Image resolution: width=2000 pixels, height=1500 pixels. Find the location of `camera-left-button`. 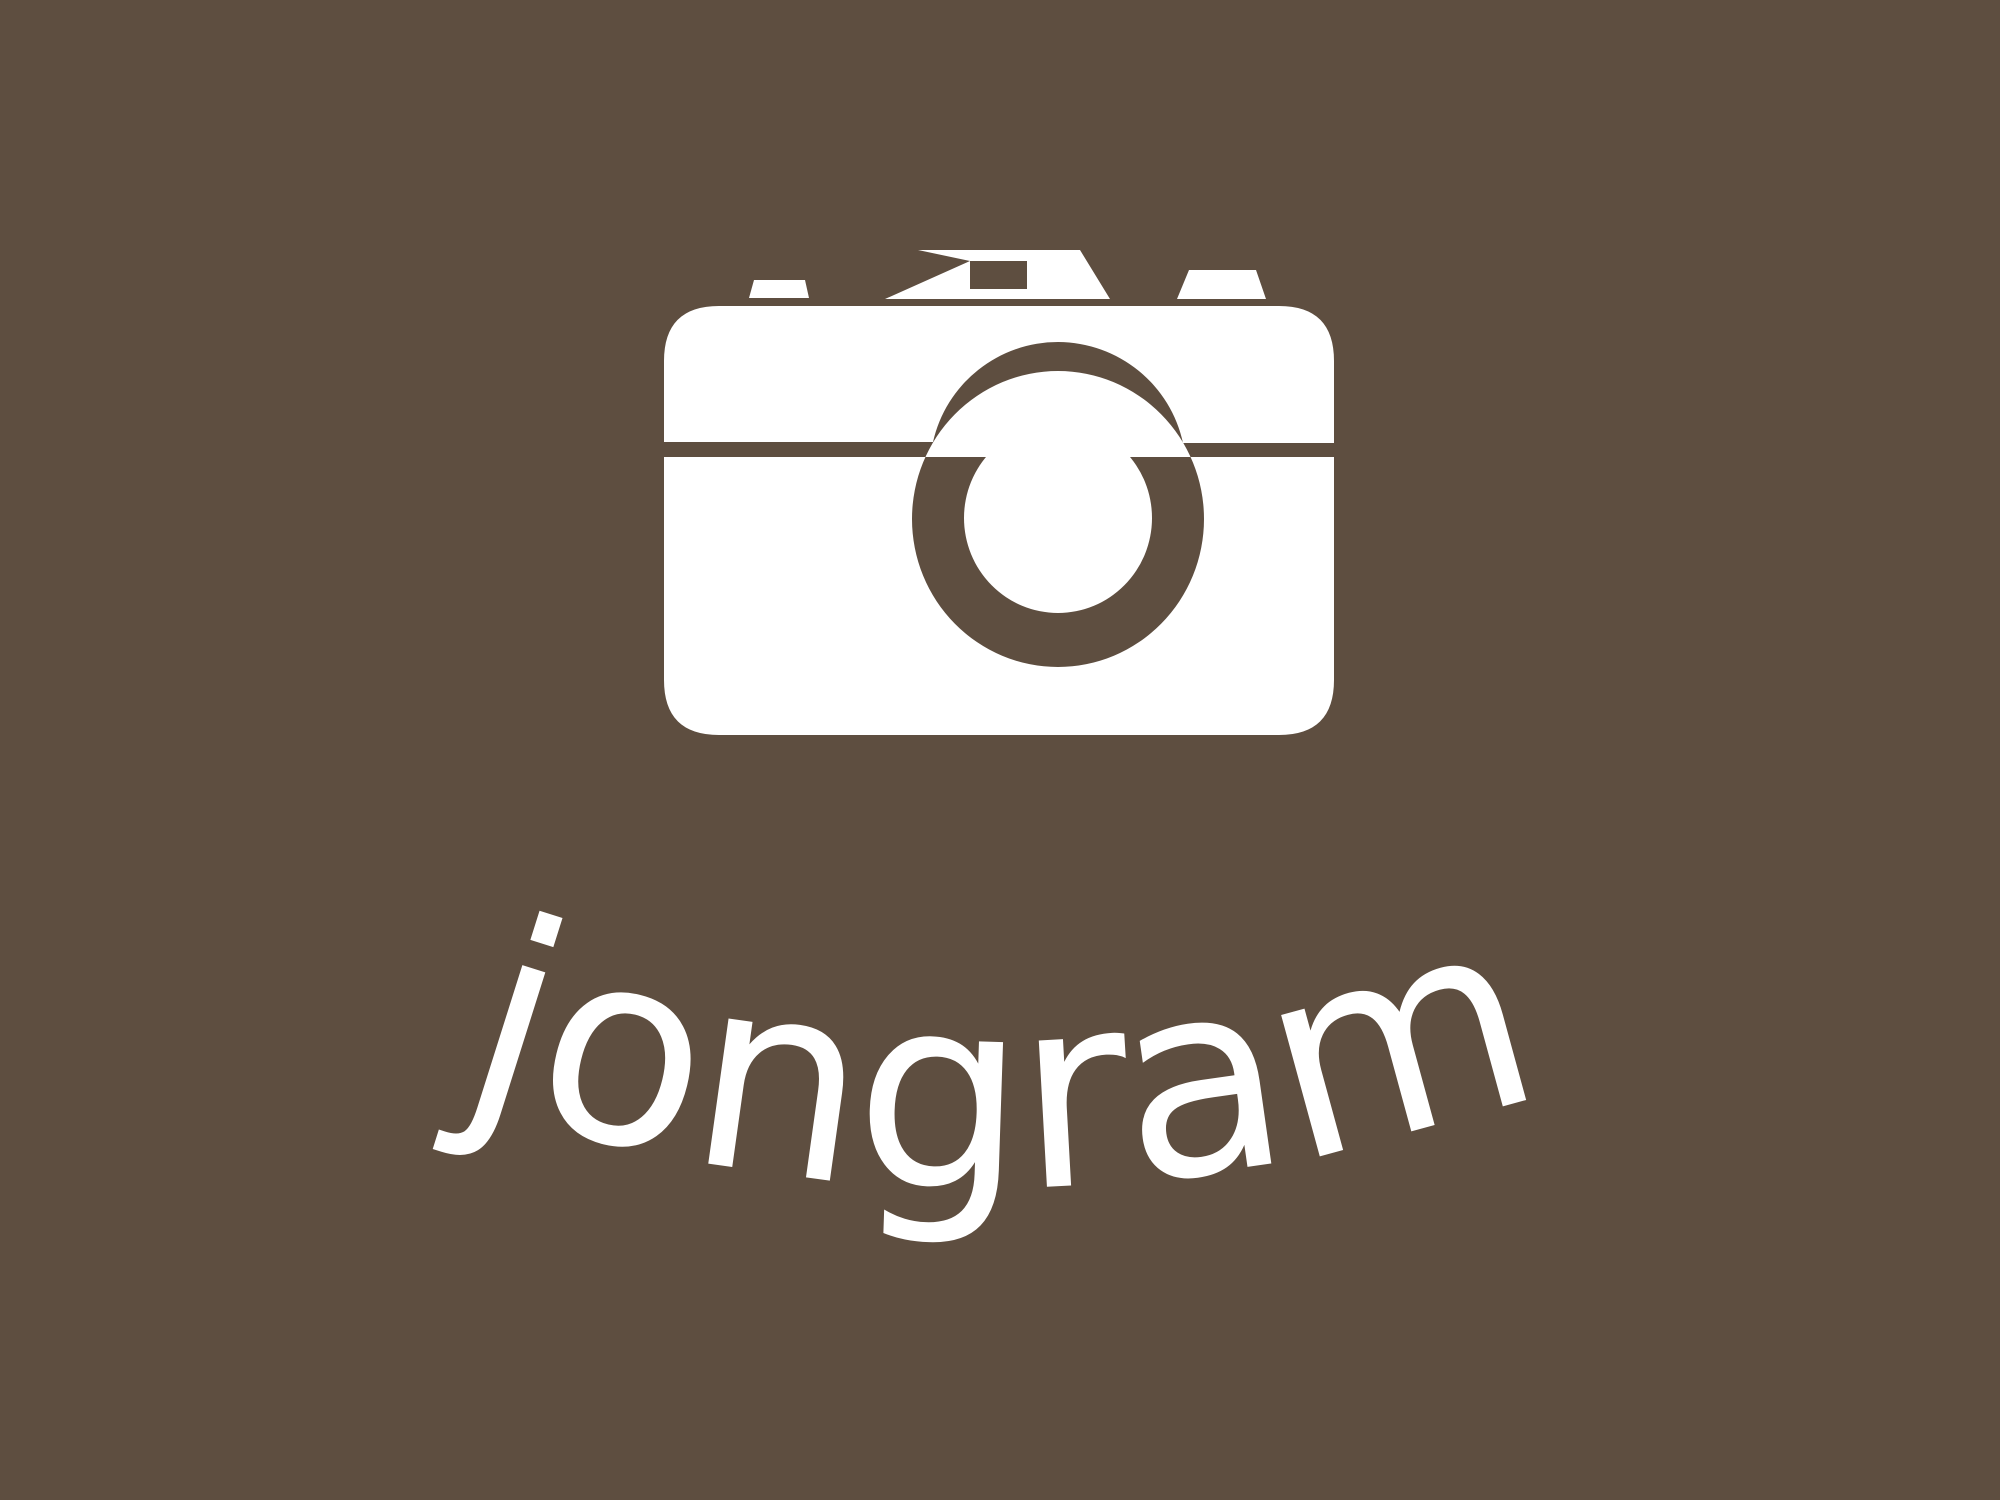

camera-left-button is located at coordinates (779, 289).